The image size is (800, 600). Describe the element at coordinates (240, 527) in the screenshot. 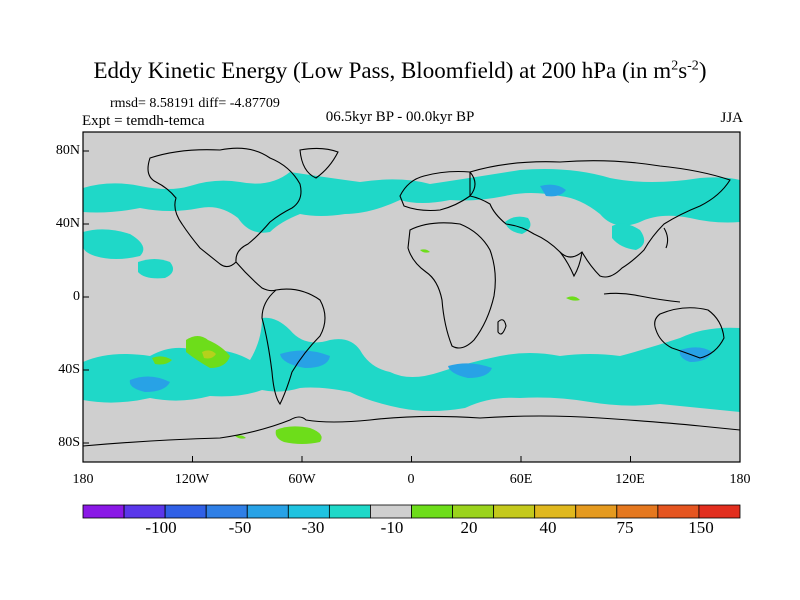

I see `colorbar-label: -50` at that location.